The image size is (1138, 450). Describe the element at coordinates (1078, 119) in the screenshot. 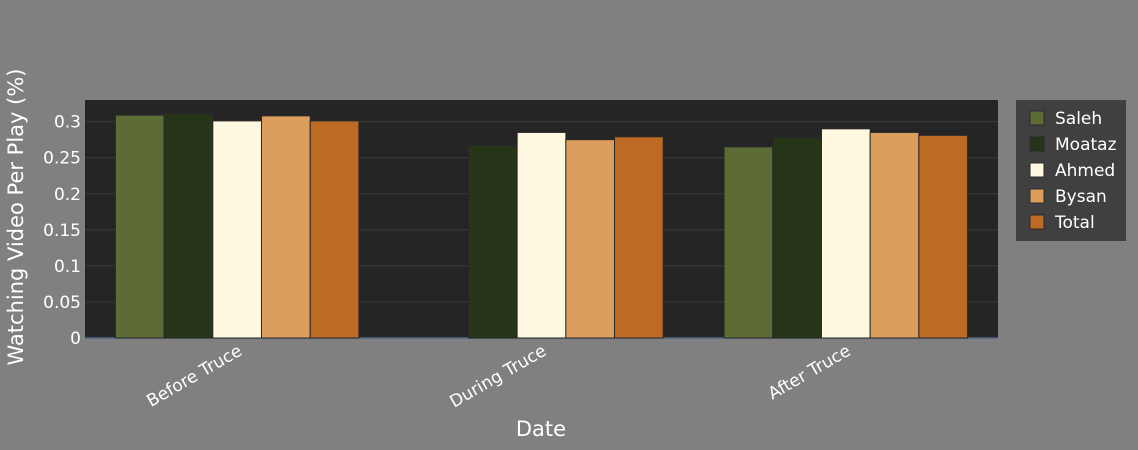

I see `legend-label: Saleh` at that location.